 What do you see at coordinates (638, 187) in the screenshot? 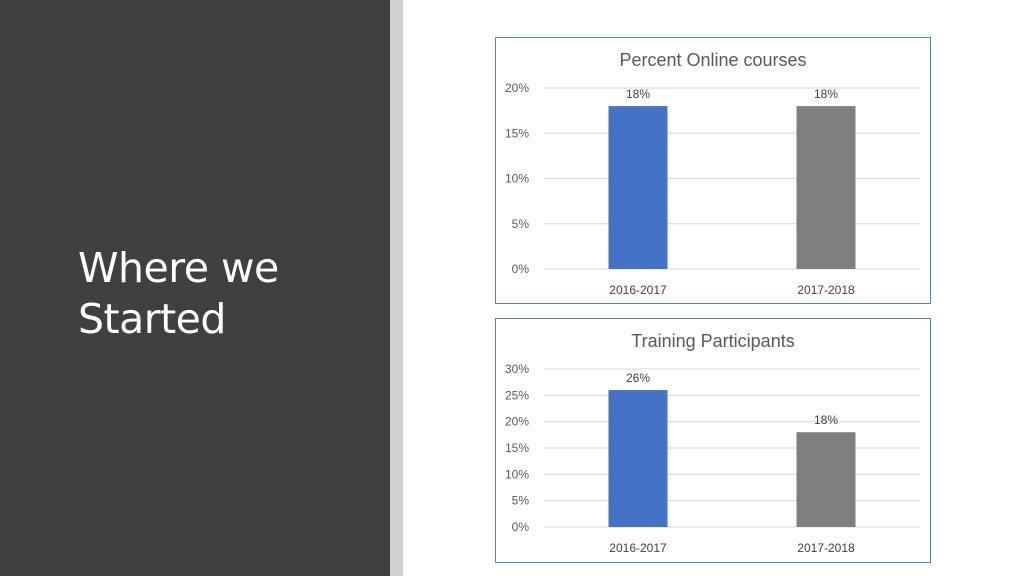
I see `chart-1-bar-2016-2017` at bounding box center [638, 187].